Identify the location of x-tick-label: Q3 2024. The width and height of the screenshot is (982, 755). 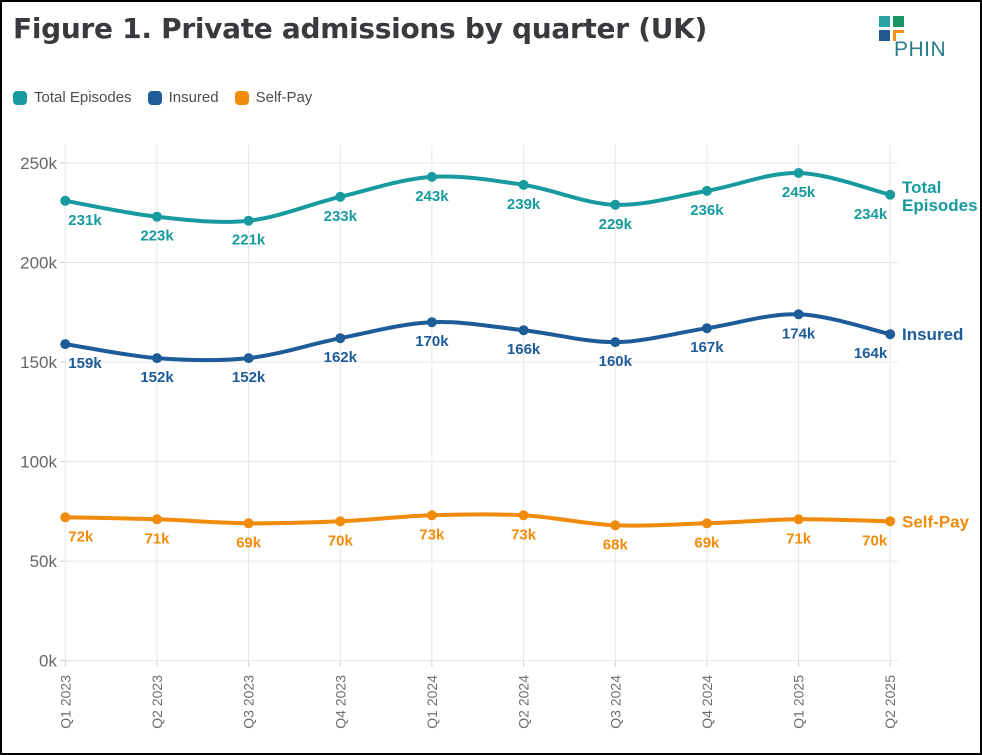
(615, 702).